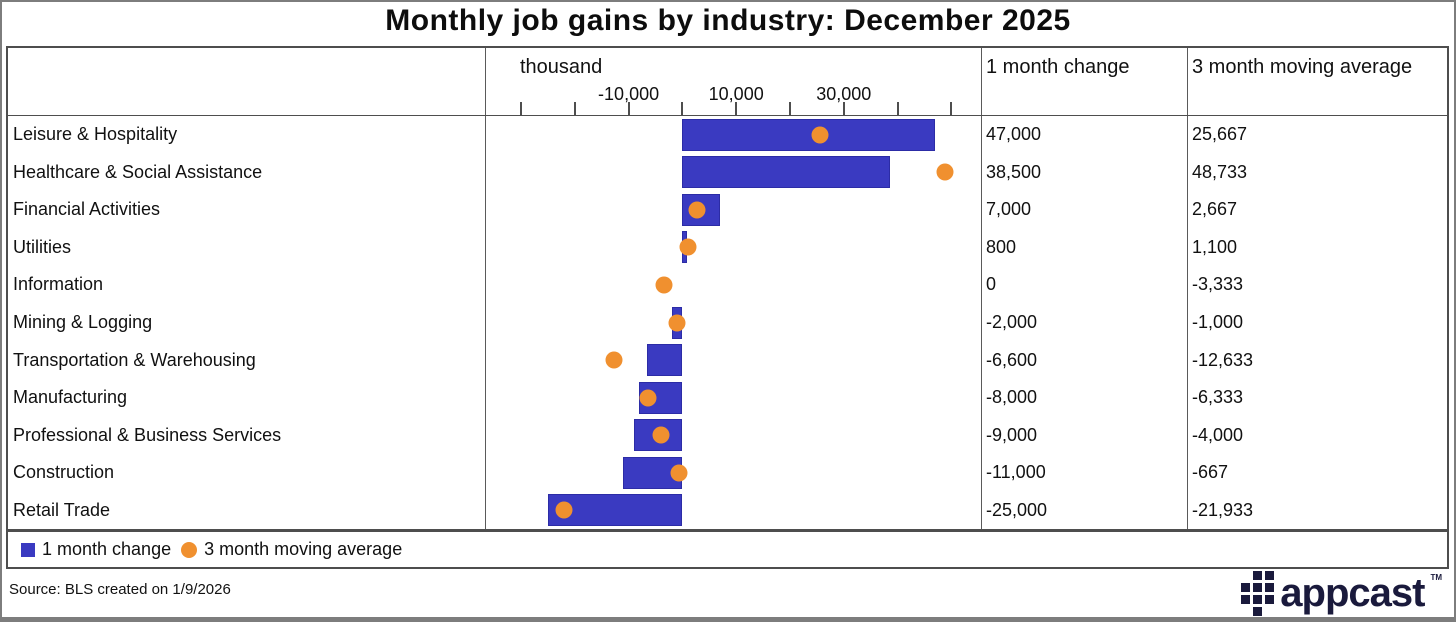 This screenshot has height=622, width=1456. Describe the element at coordinates (70, 397) in the screenshot. I see `industry-label: Manufacturing` at that location.